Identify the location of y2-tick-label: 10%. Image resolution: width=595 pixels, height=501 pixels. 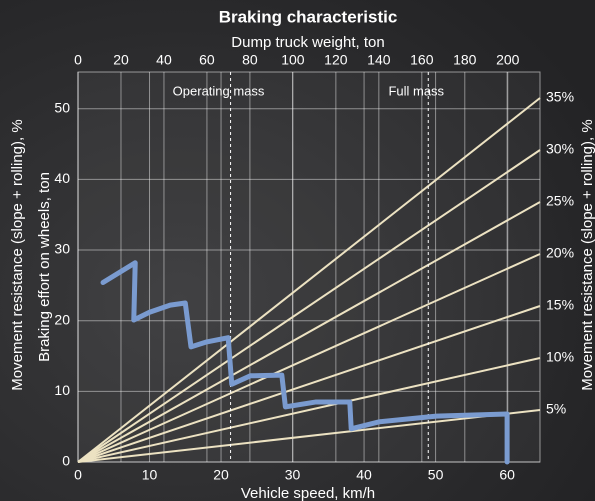
(560, 357).